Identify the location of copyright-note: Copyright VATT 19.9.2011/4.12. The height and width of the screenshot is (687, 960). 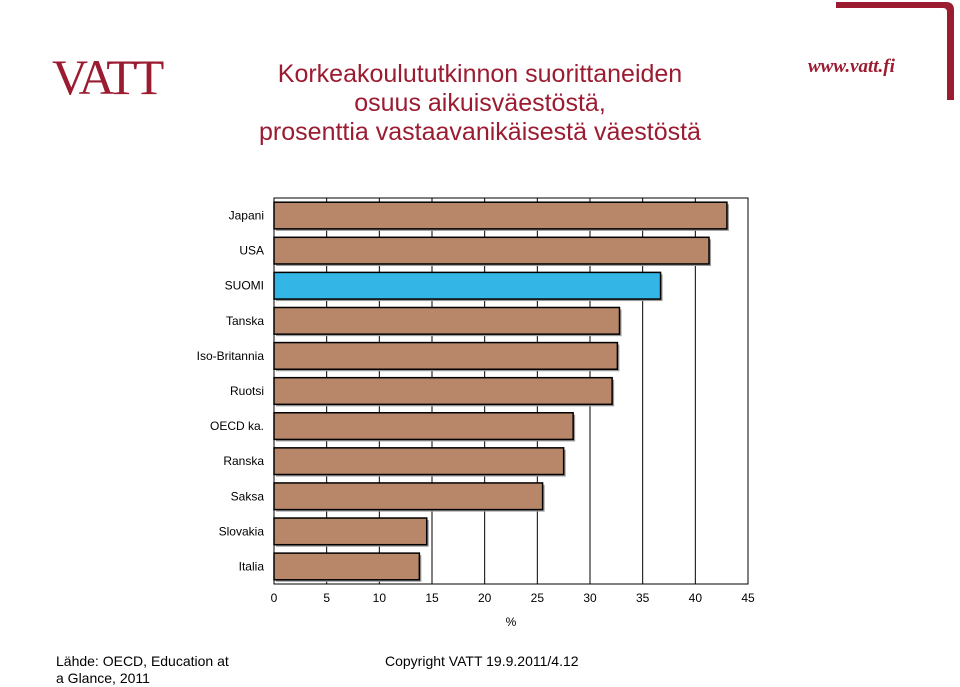
(482, 661).